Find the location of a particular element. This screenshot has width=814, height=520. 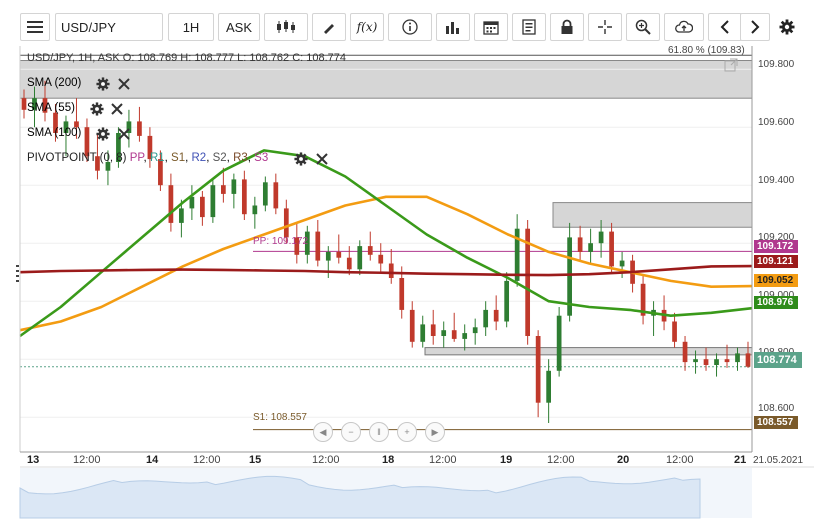

pivot-s1: S1 is located at coordinates (178, 158).